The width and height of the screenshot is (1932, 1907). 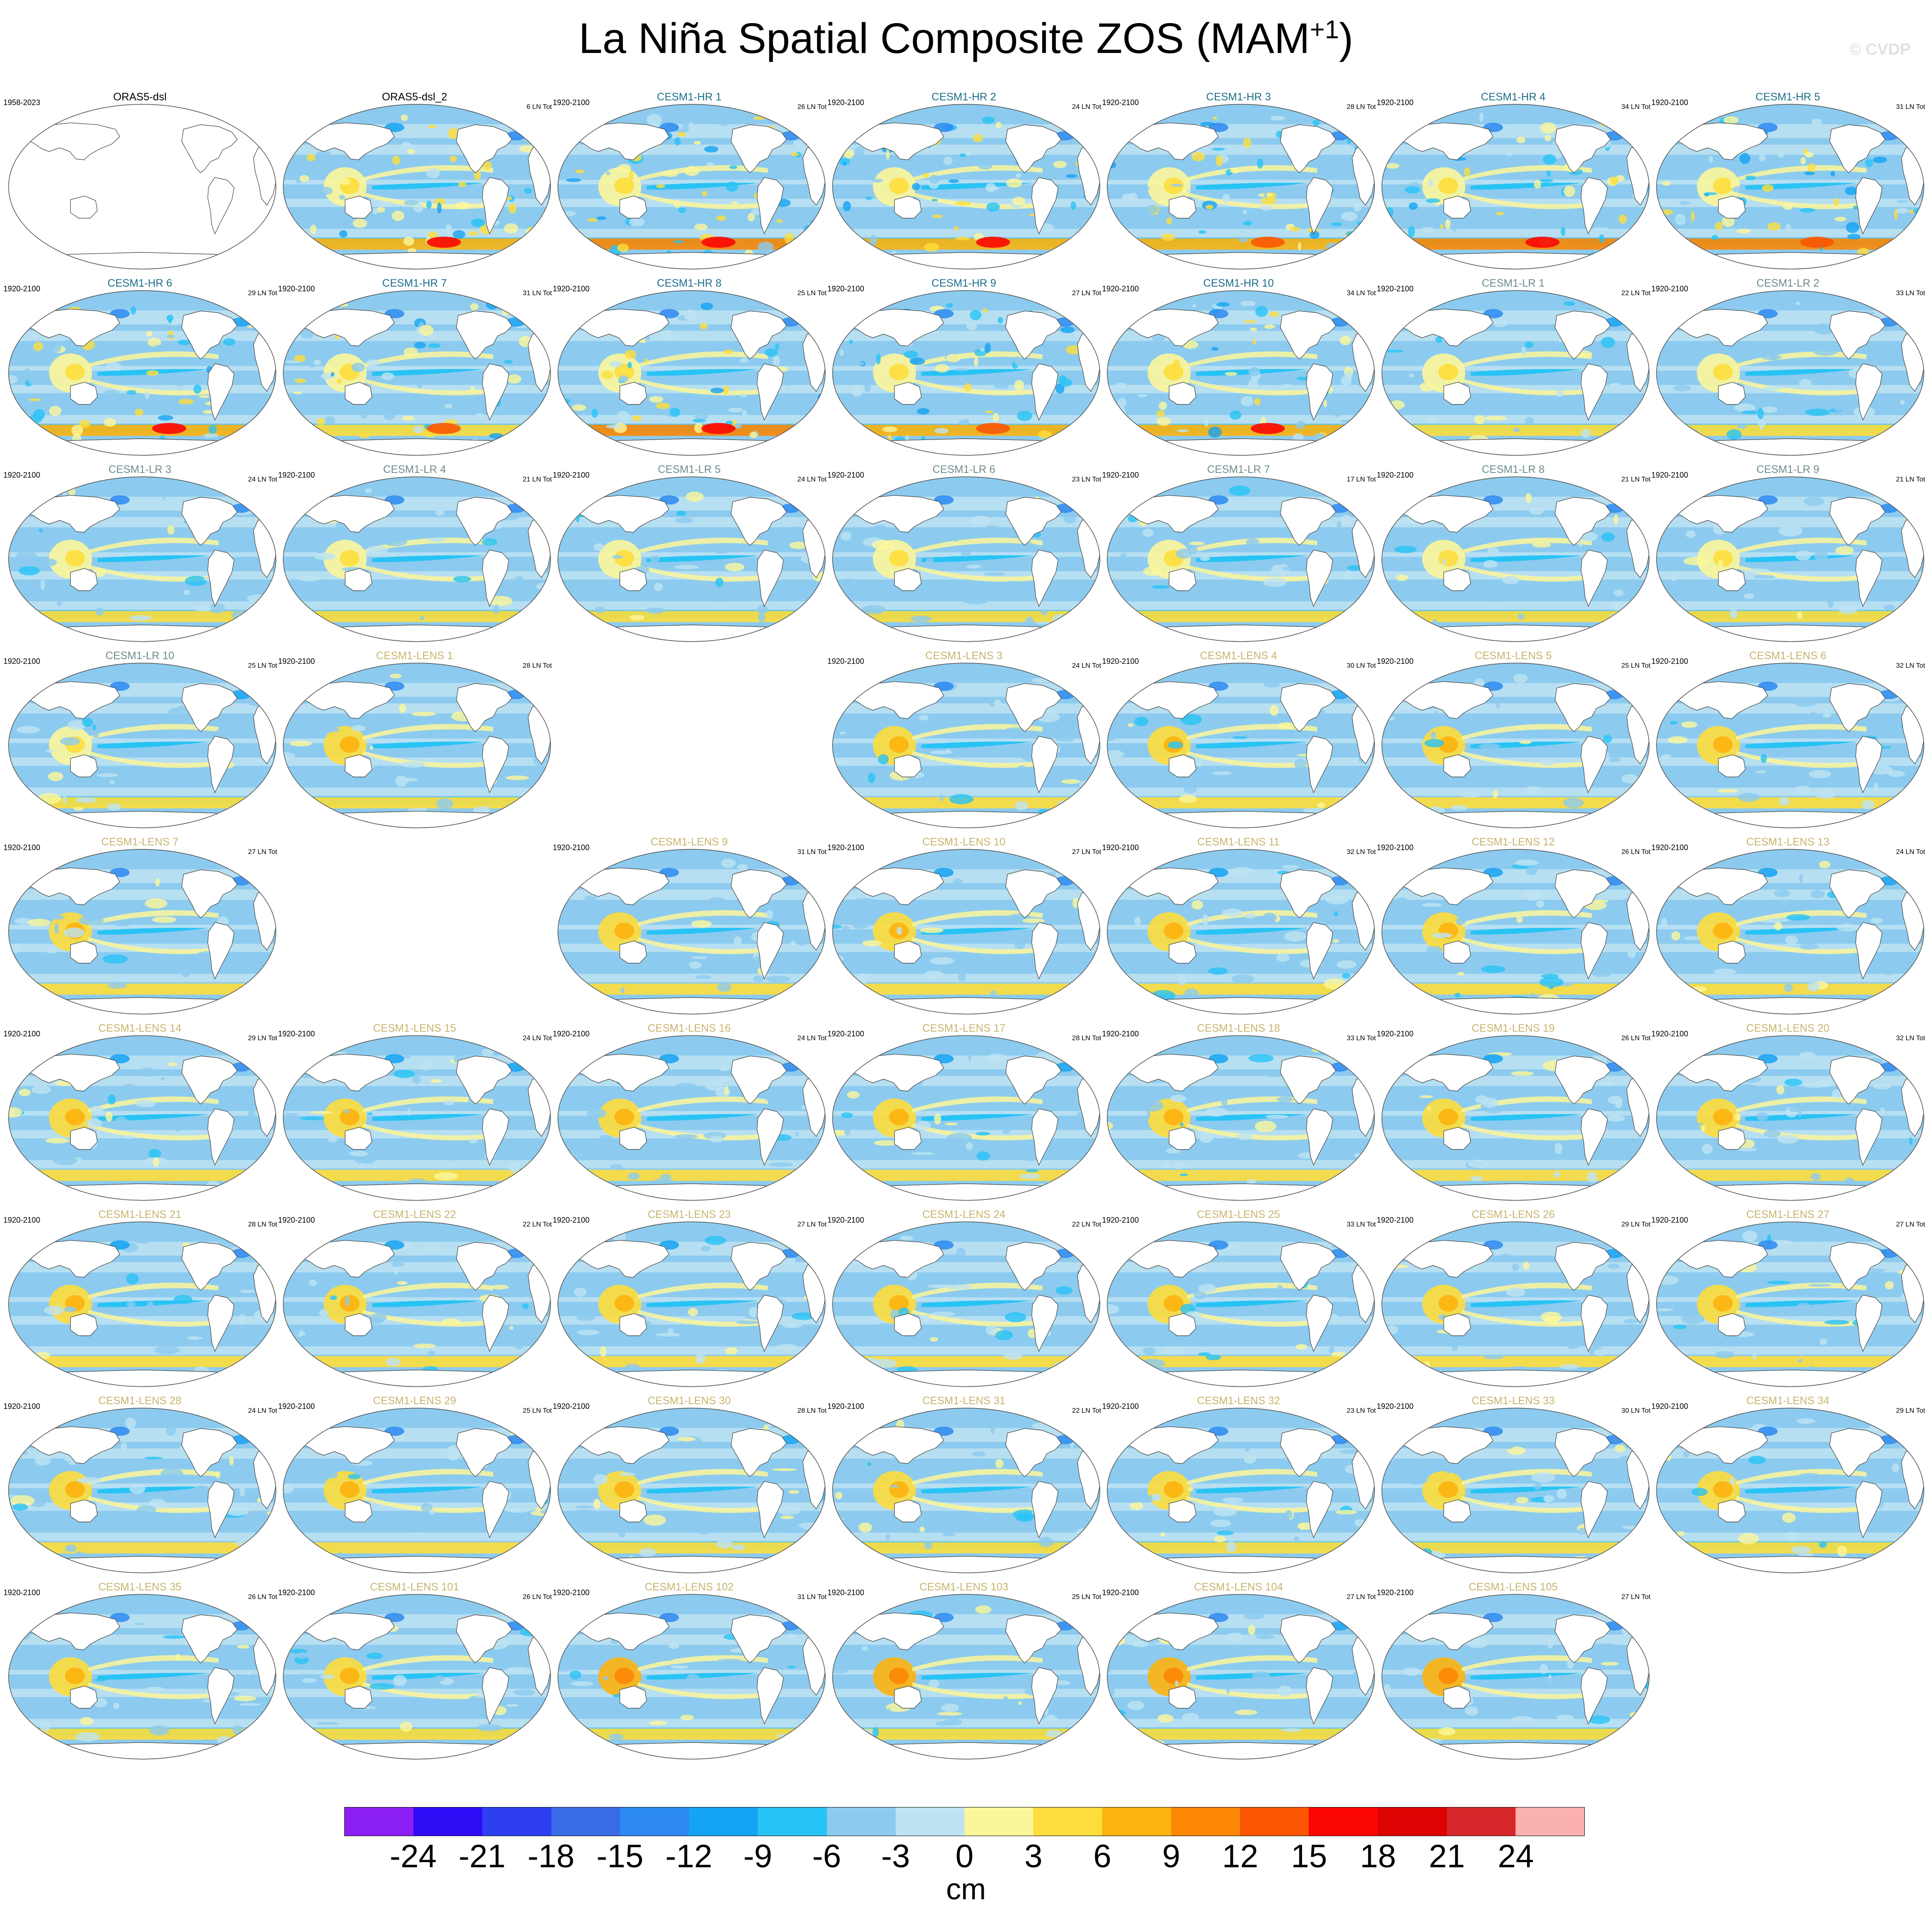 I want to click on panel-title: CESM1-LENS 102, so click(x=689, y=1587).